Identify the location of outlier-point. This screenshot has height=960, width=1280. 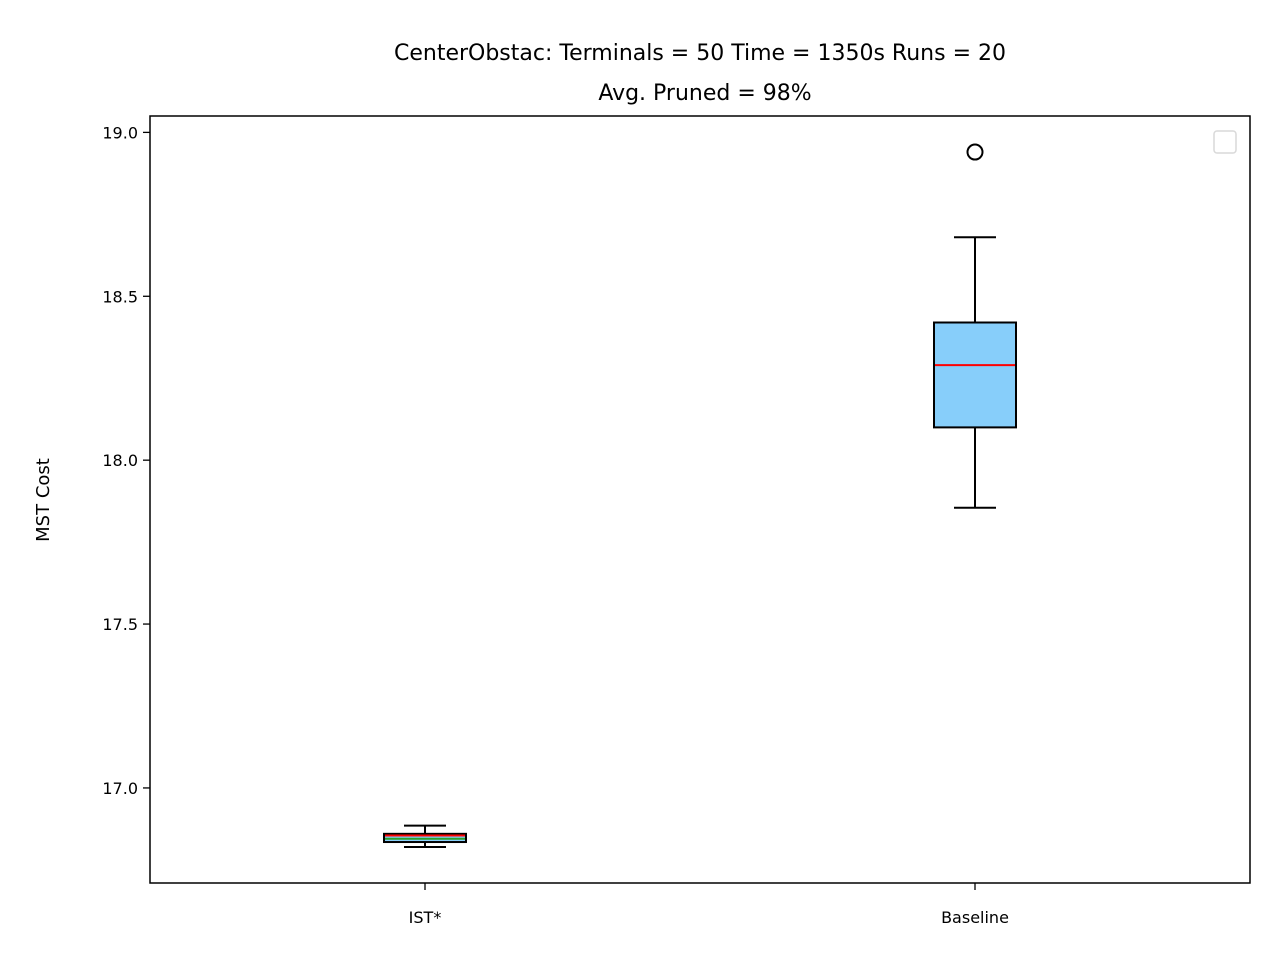
(975, 152).